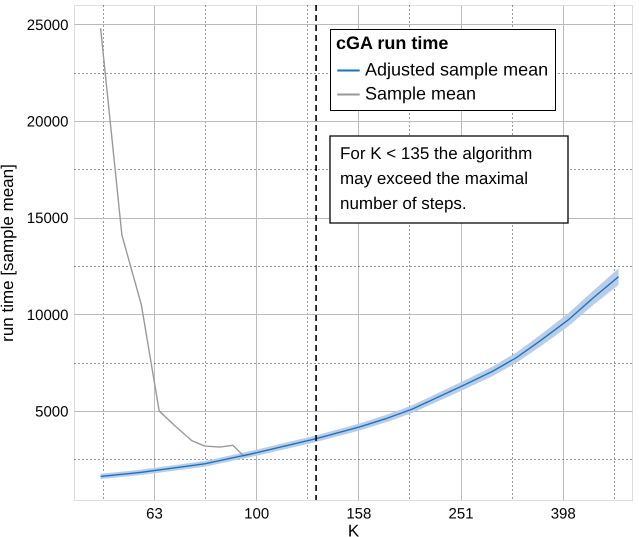  Describe the element at coordinates (257, 514) in the screenshot. I see `x-tick-label: 100` at that location.